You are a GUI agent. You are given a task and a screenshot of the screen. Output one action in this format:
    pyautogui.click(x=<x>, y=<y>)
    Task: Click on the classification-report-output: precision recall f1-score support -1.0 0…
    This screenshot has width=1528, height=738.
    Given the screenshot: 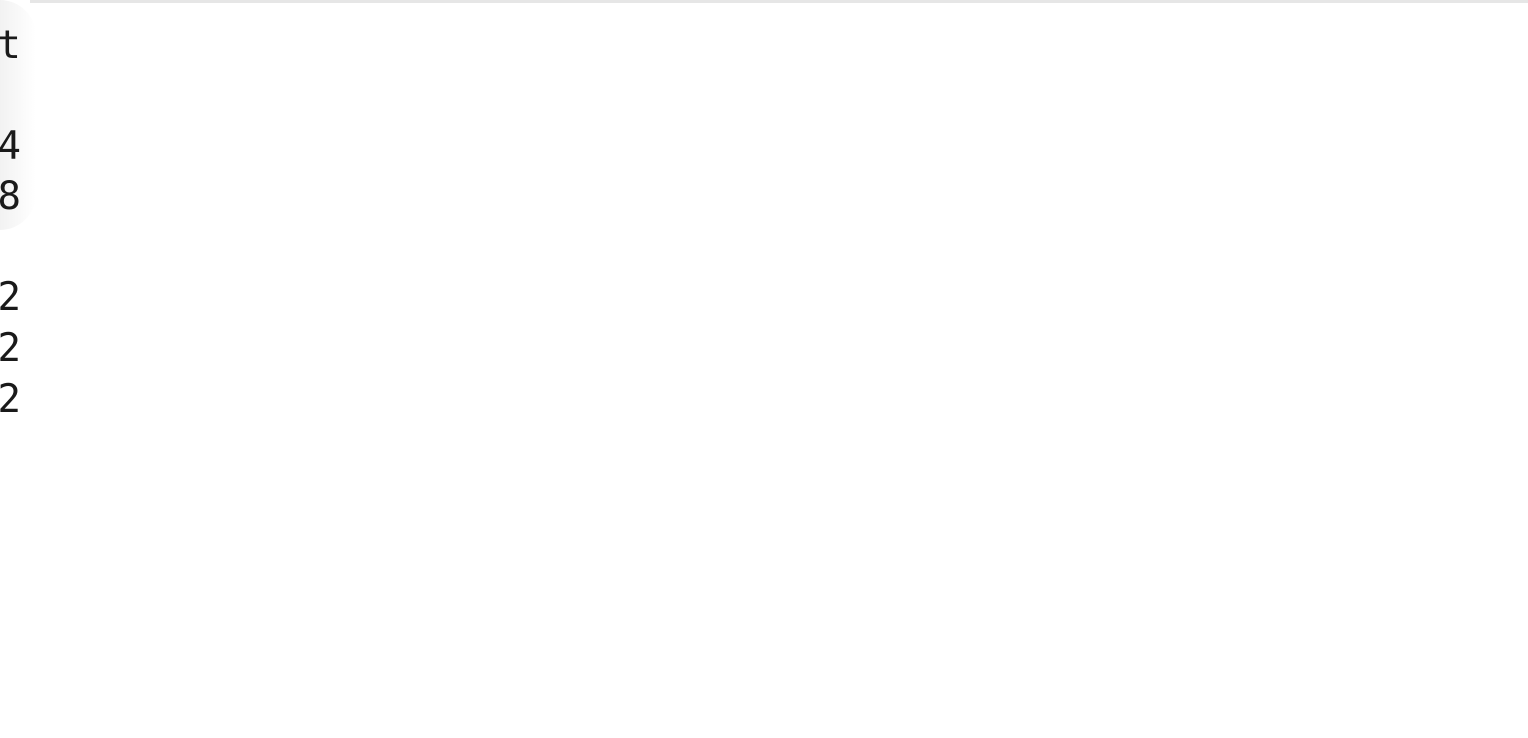 What is the action you would take?
    pyautogui.click(x=47, y=223)
    